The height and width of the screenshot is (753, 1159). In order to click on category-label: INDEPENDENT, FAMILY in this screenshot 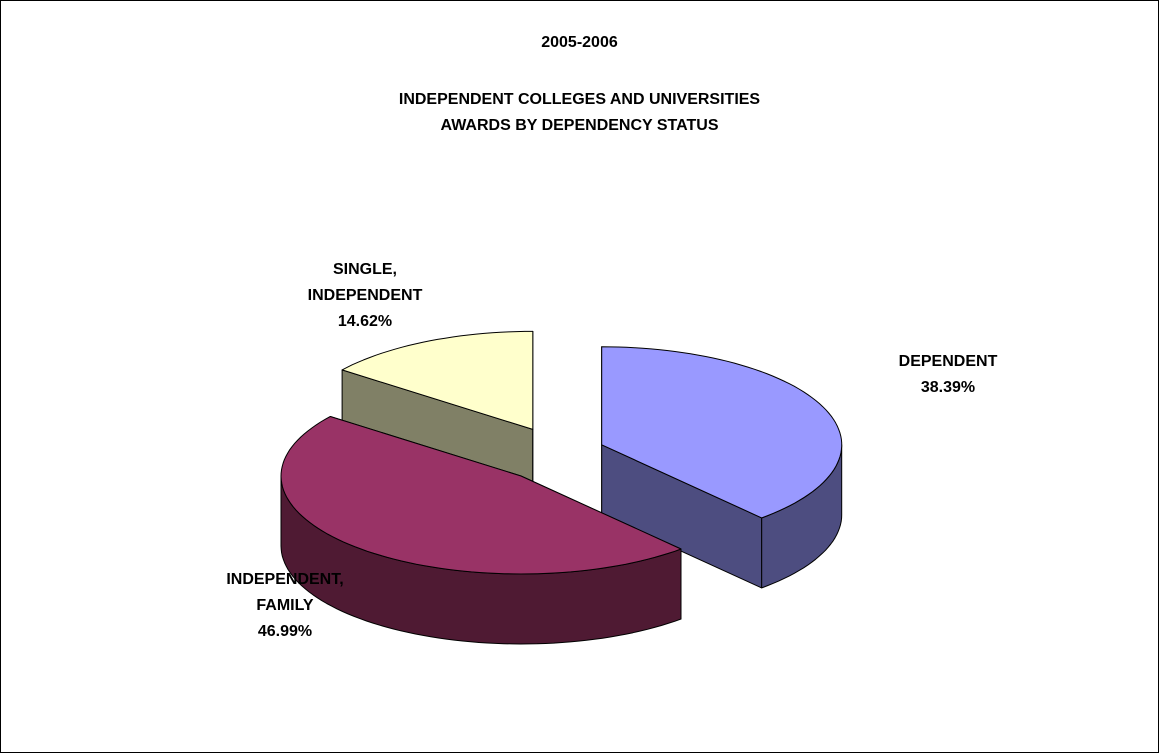, I will do `click(285, 592)`.